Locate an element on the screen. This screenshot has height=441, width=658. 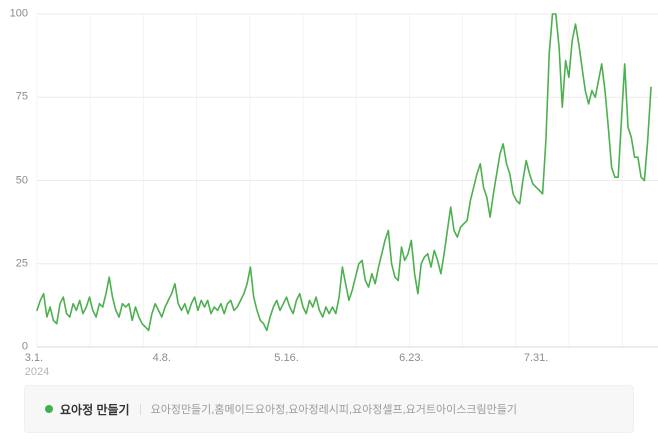
x-tick-label: 6.23. is located at coordinates (411, 358).